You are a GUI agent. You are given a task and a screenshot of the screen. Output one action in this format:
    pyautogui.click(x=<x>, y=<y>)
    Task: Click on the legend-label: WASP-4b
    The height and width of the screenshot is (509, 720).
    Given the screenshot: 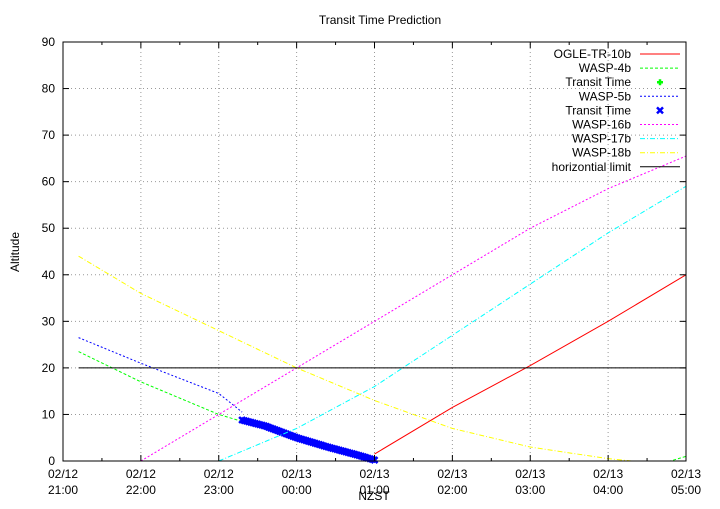 What is the action you would take?
    pyautogui.click(x=605, y=68)
    